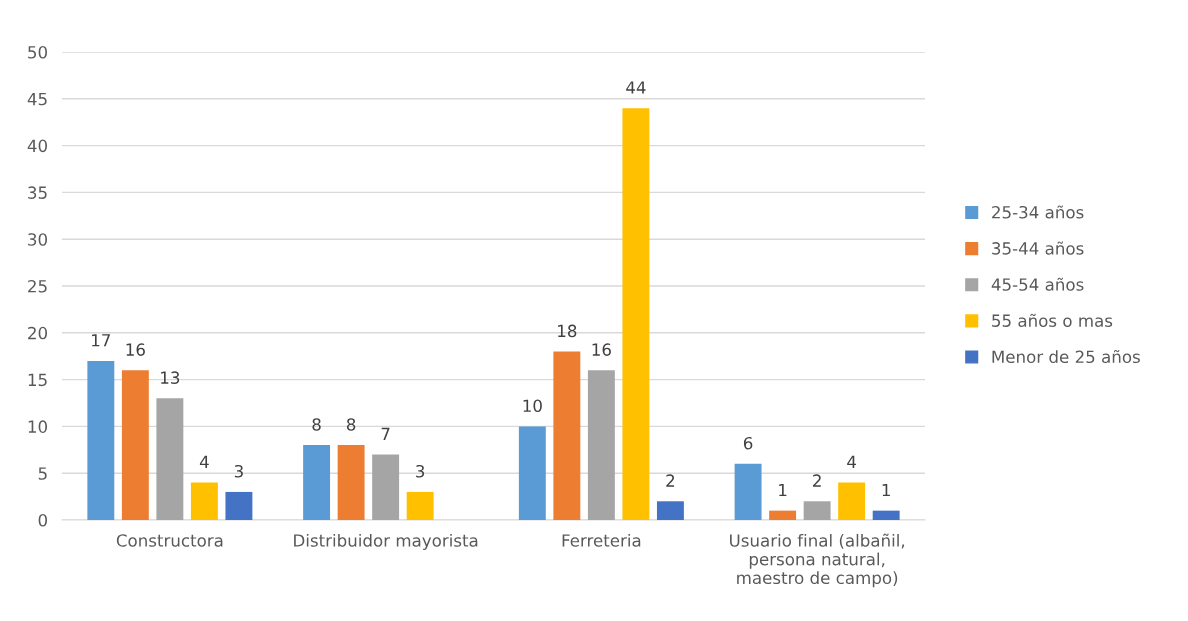 This screenshot has width=1188, height=621. Describe the element at coordinates (1038, 248) in the screenshot. I see `legend-label: 35-44 años` at that location.